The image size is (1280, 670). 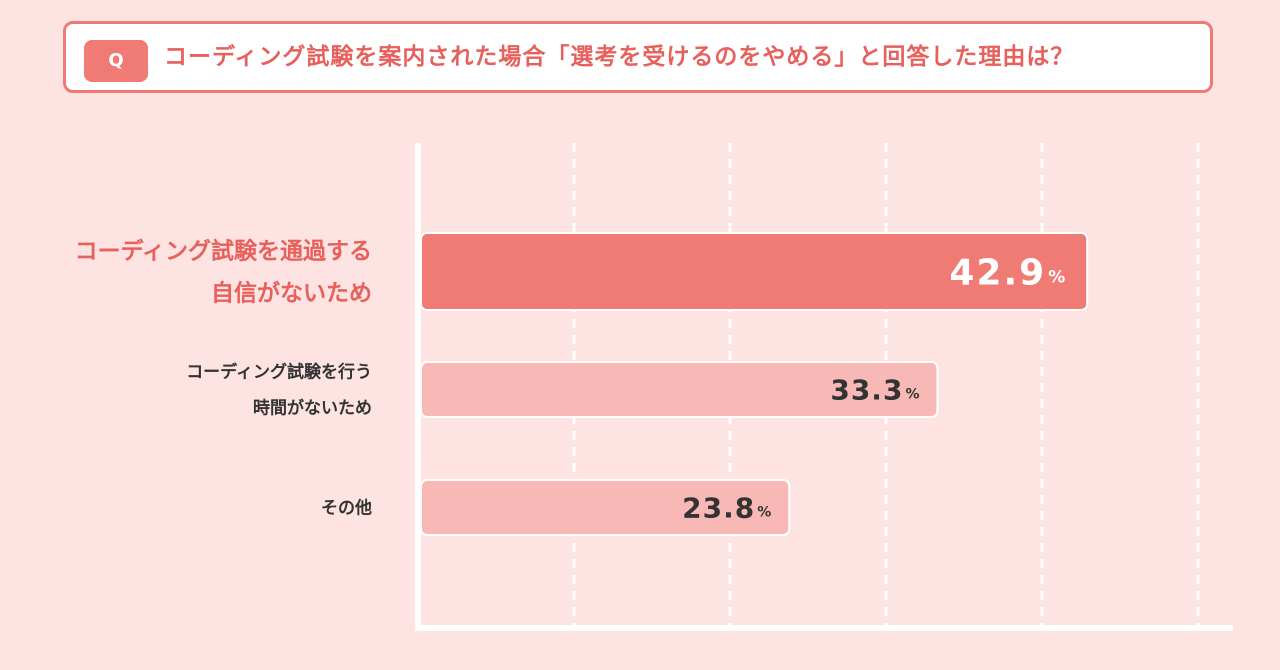 What do you see at coordinates (116, 61) in the screenshot?
I see `question-badge: Q` at bounding box center [116, 61].